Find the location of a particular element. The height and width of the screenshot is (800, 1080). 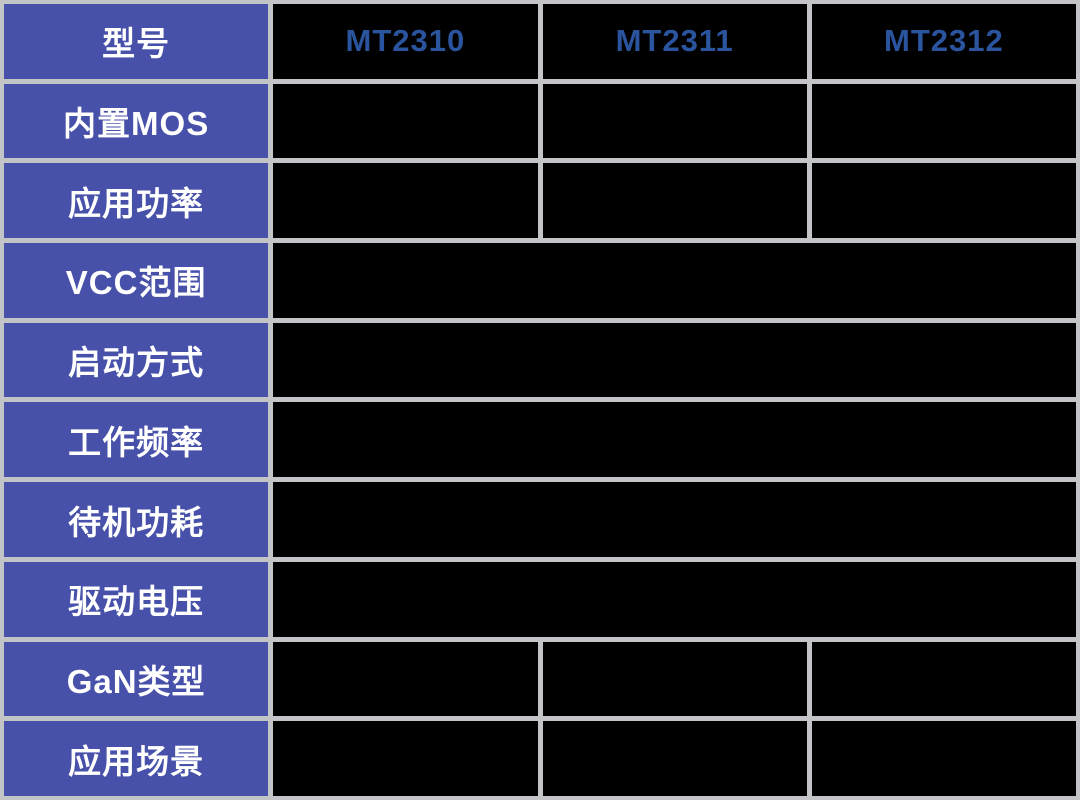

row-label-operating-frequency: 工作频率 is located at coordinates (136, 440).